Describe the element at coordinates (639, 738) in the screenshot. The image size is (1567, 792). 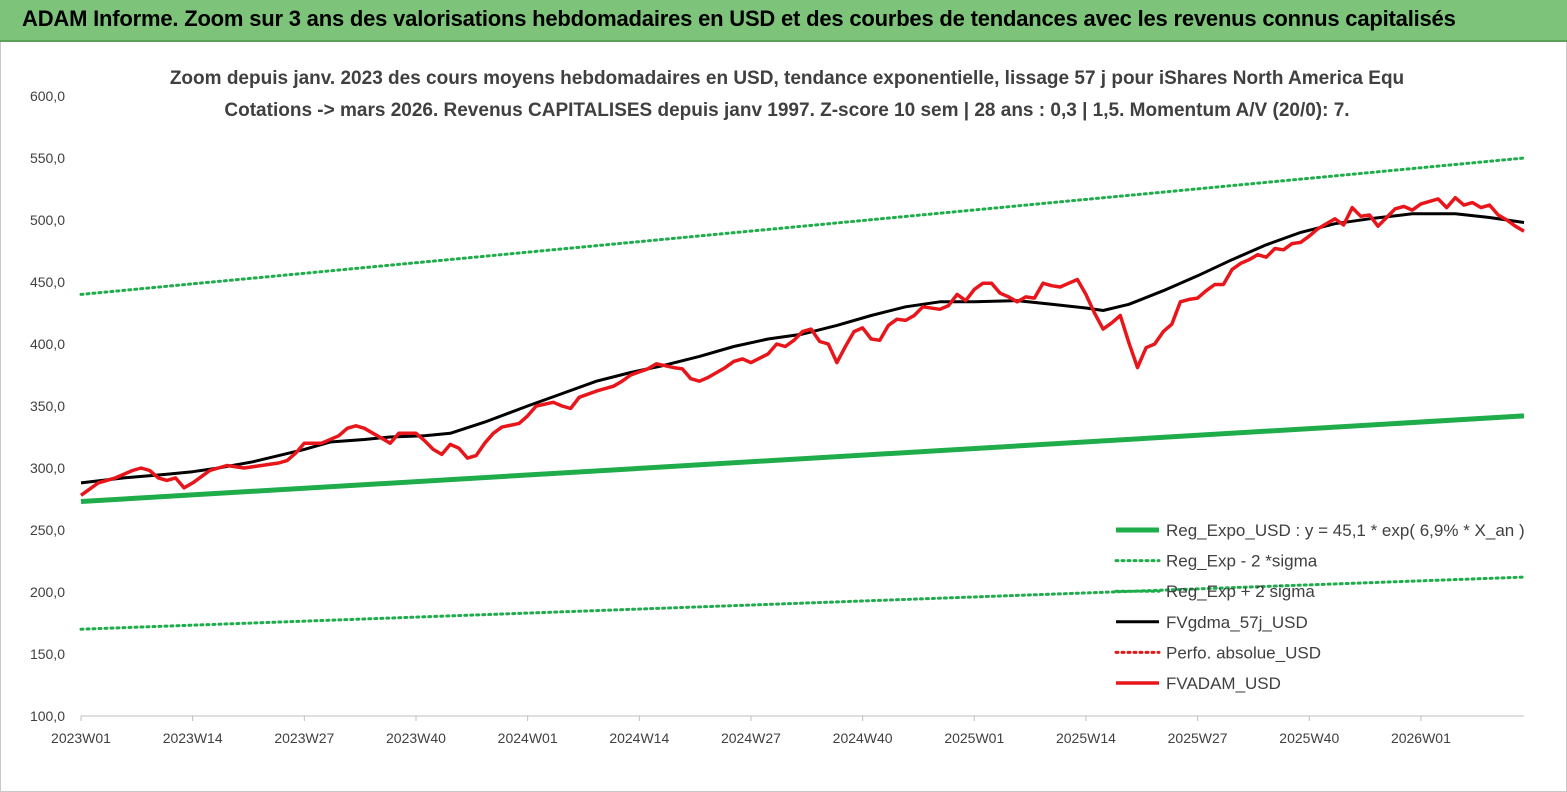
I see `x-tick-label: 2024W14` at that location.